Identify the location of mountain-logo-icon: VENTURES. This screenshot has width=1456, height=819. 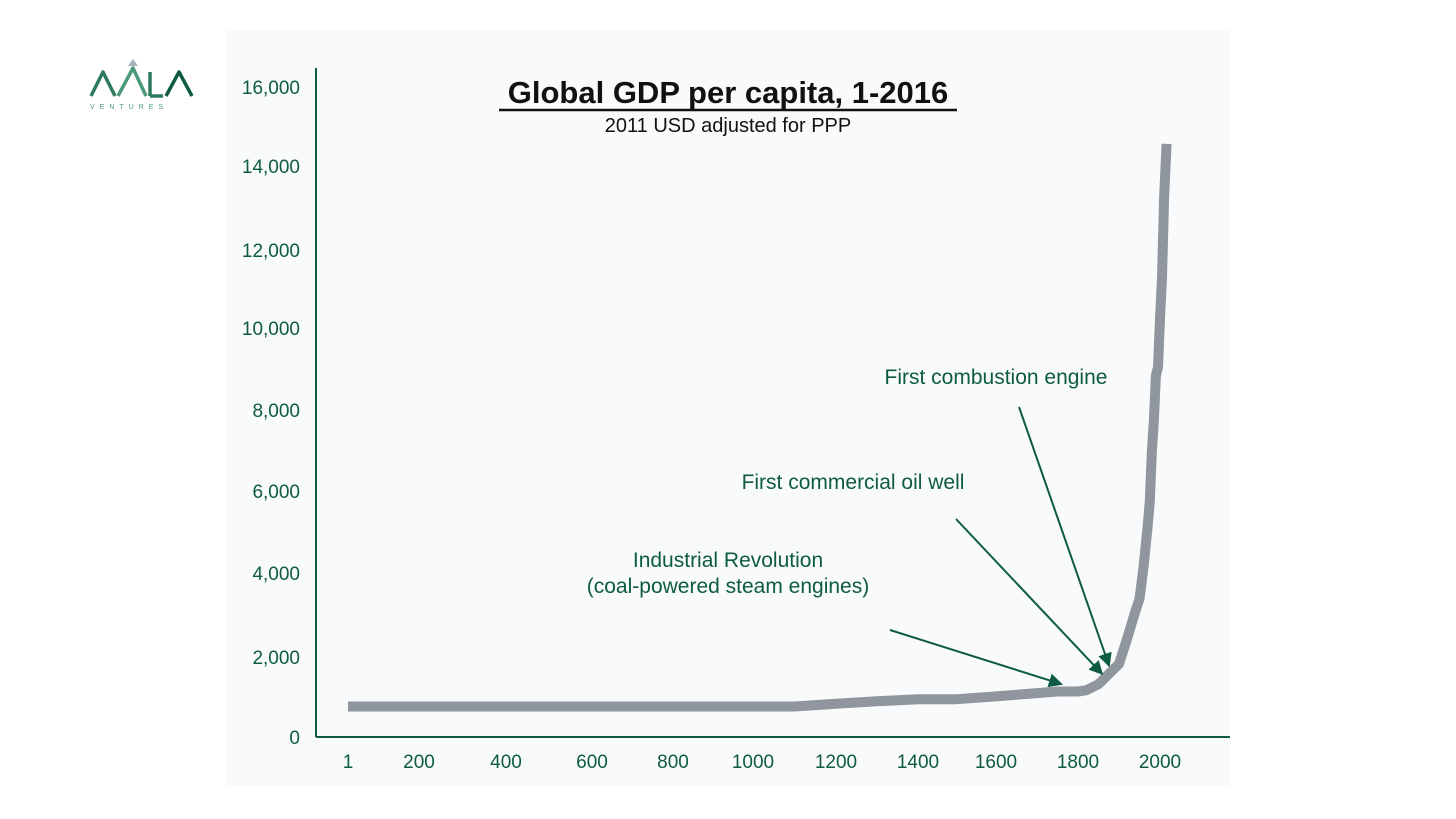
(141, 85).